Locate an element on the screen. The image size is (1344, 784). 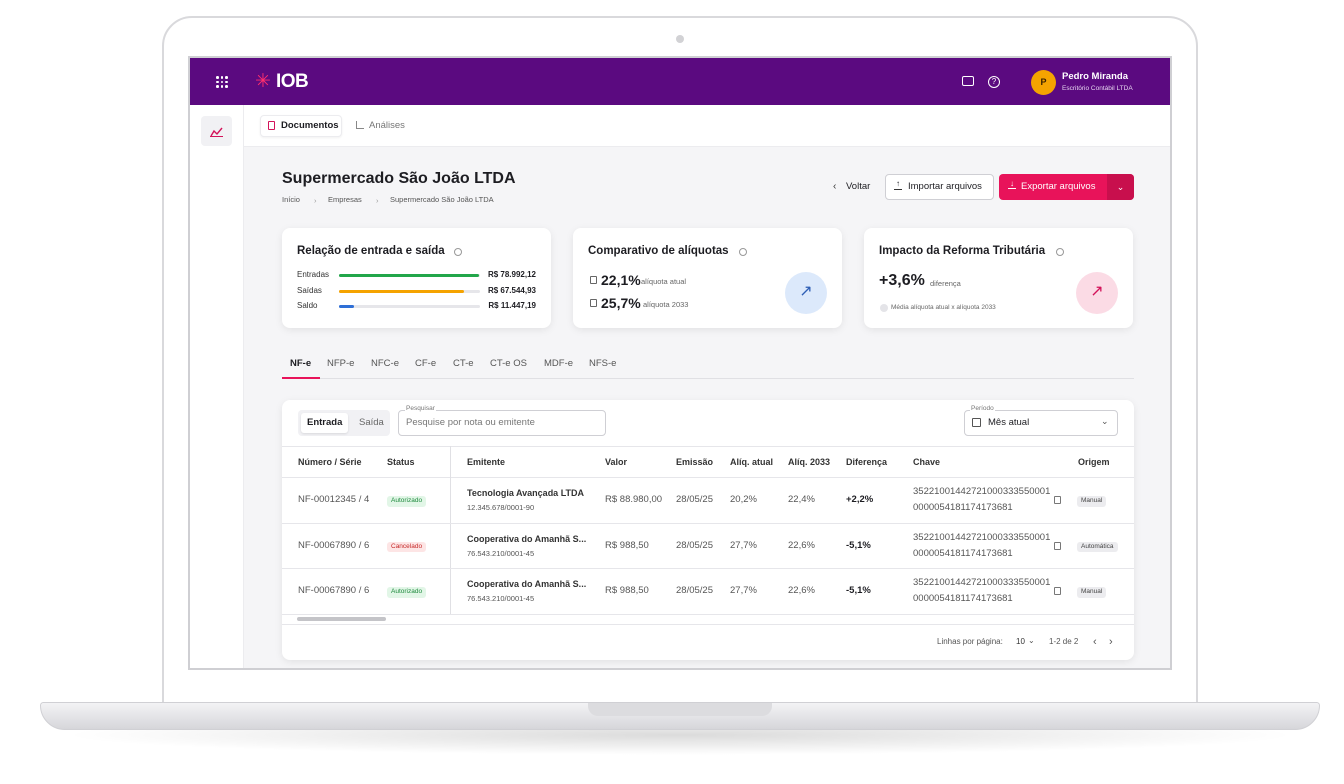
rate-label: alíquota atual is located at coordinates (664, 281).